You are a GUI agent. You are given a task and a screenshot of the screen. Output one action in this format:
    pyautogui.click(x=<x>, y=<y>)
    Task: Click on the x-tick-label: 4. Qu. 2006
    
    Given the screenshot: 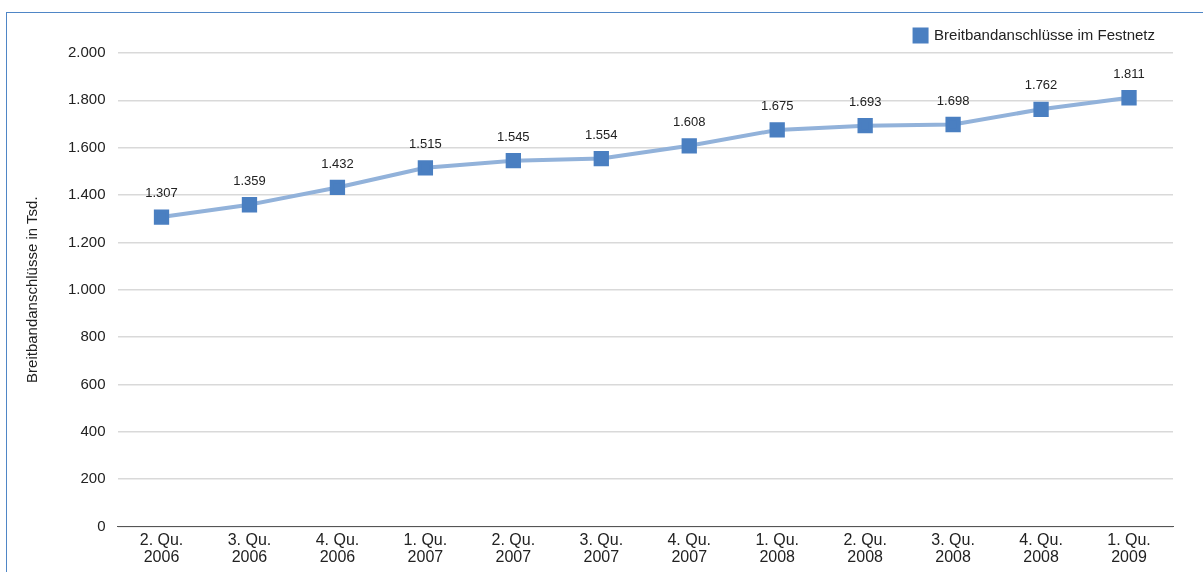 What is the action you would take?
    pyautogui.click(x=337, y=548)
    